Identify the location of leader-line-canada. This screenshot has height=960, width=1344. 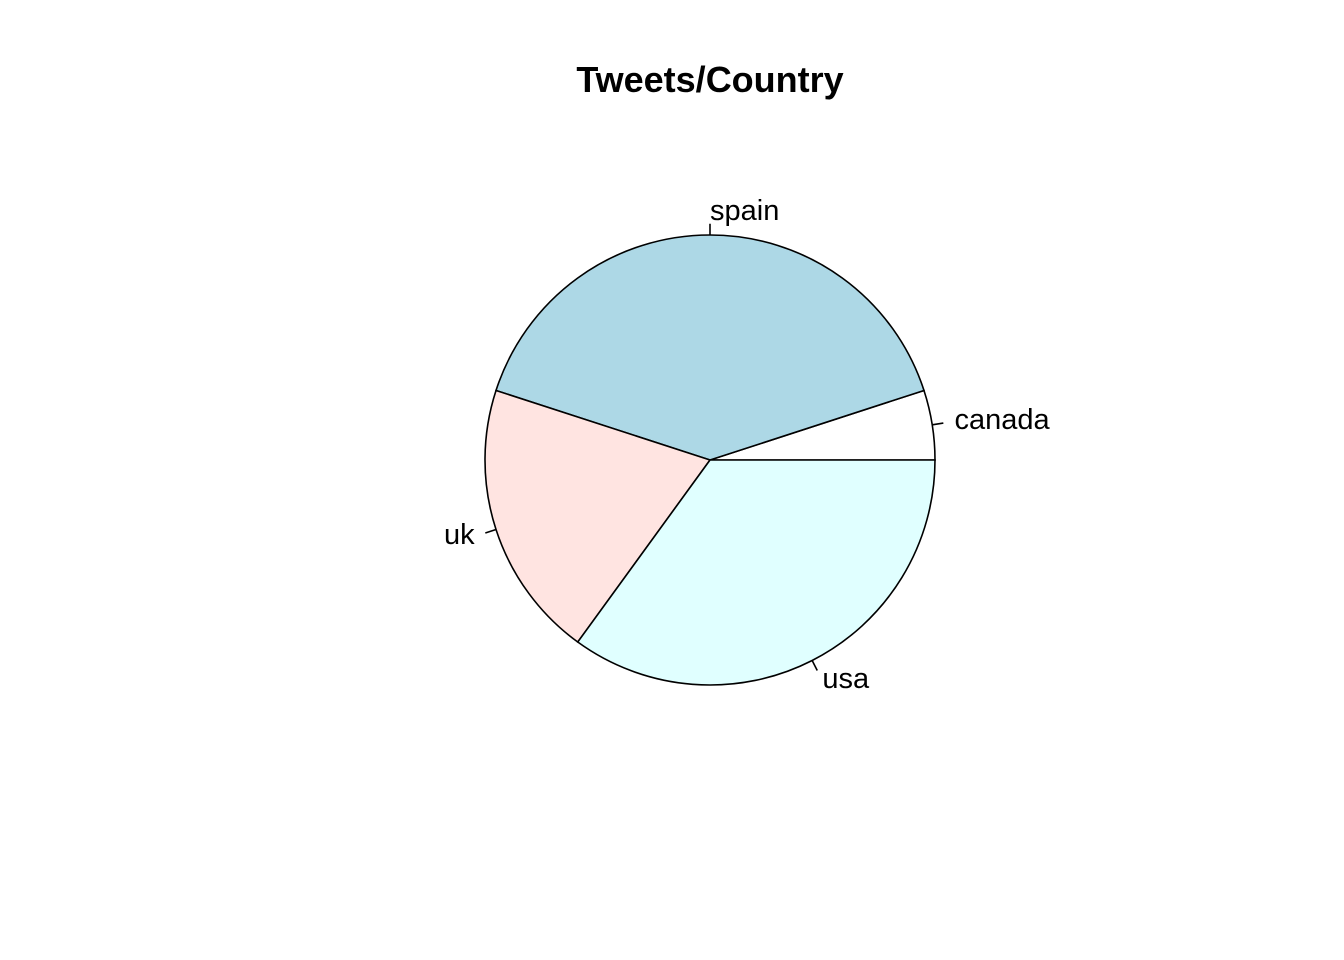
(938, 424).